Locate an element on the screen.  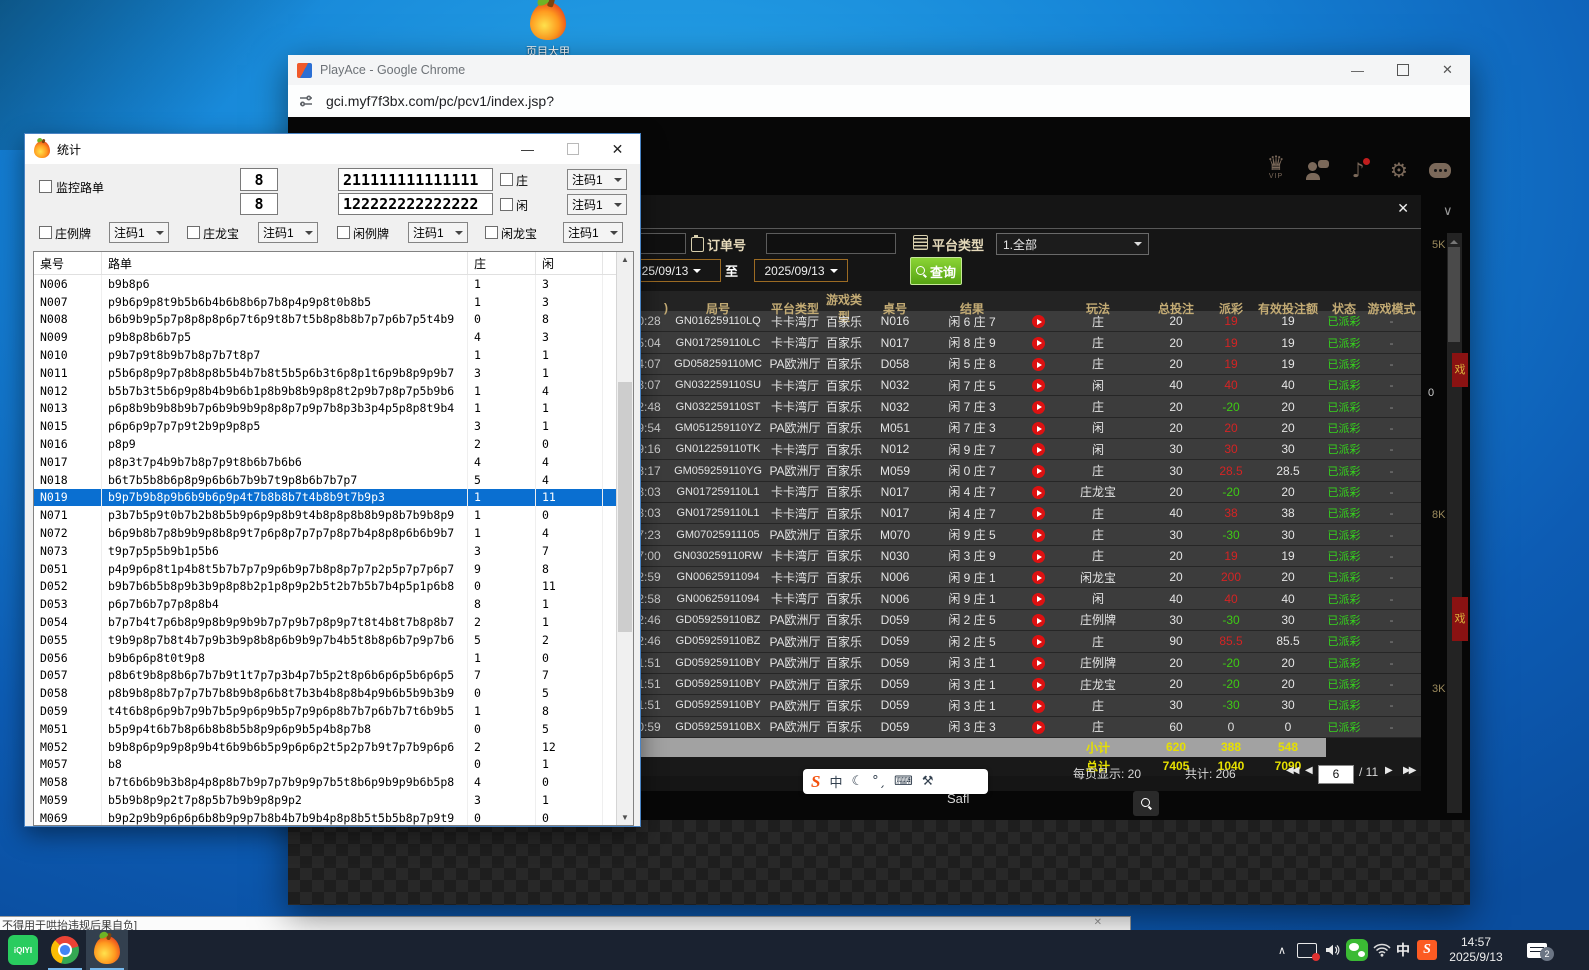
code-input-1: 211111111111111 is located at coordinates (415, 179).